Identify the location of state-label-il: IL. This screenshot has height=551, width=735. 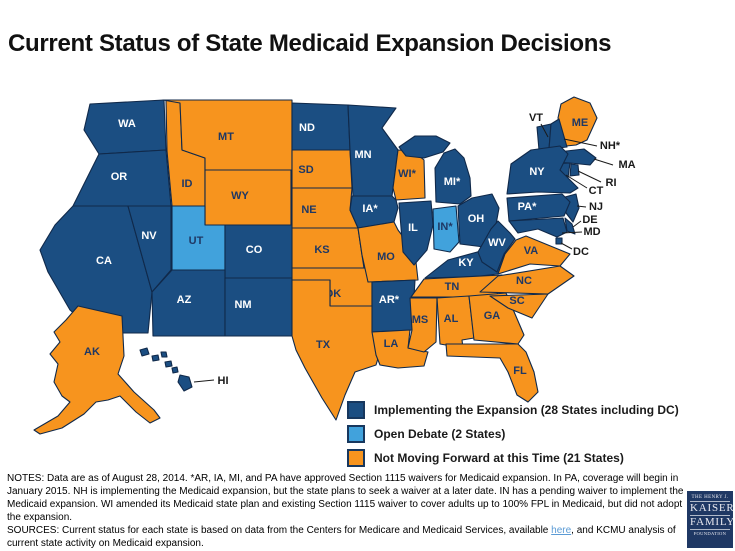
(413, 228).